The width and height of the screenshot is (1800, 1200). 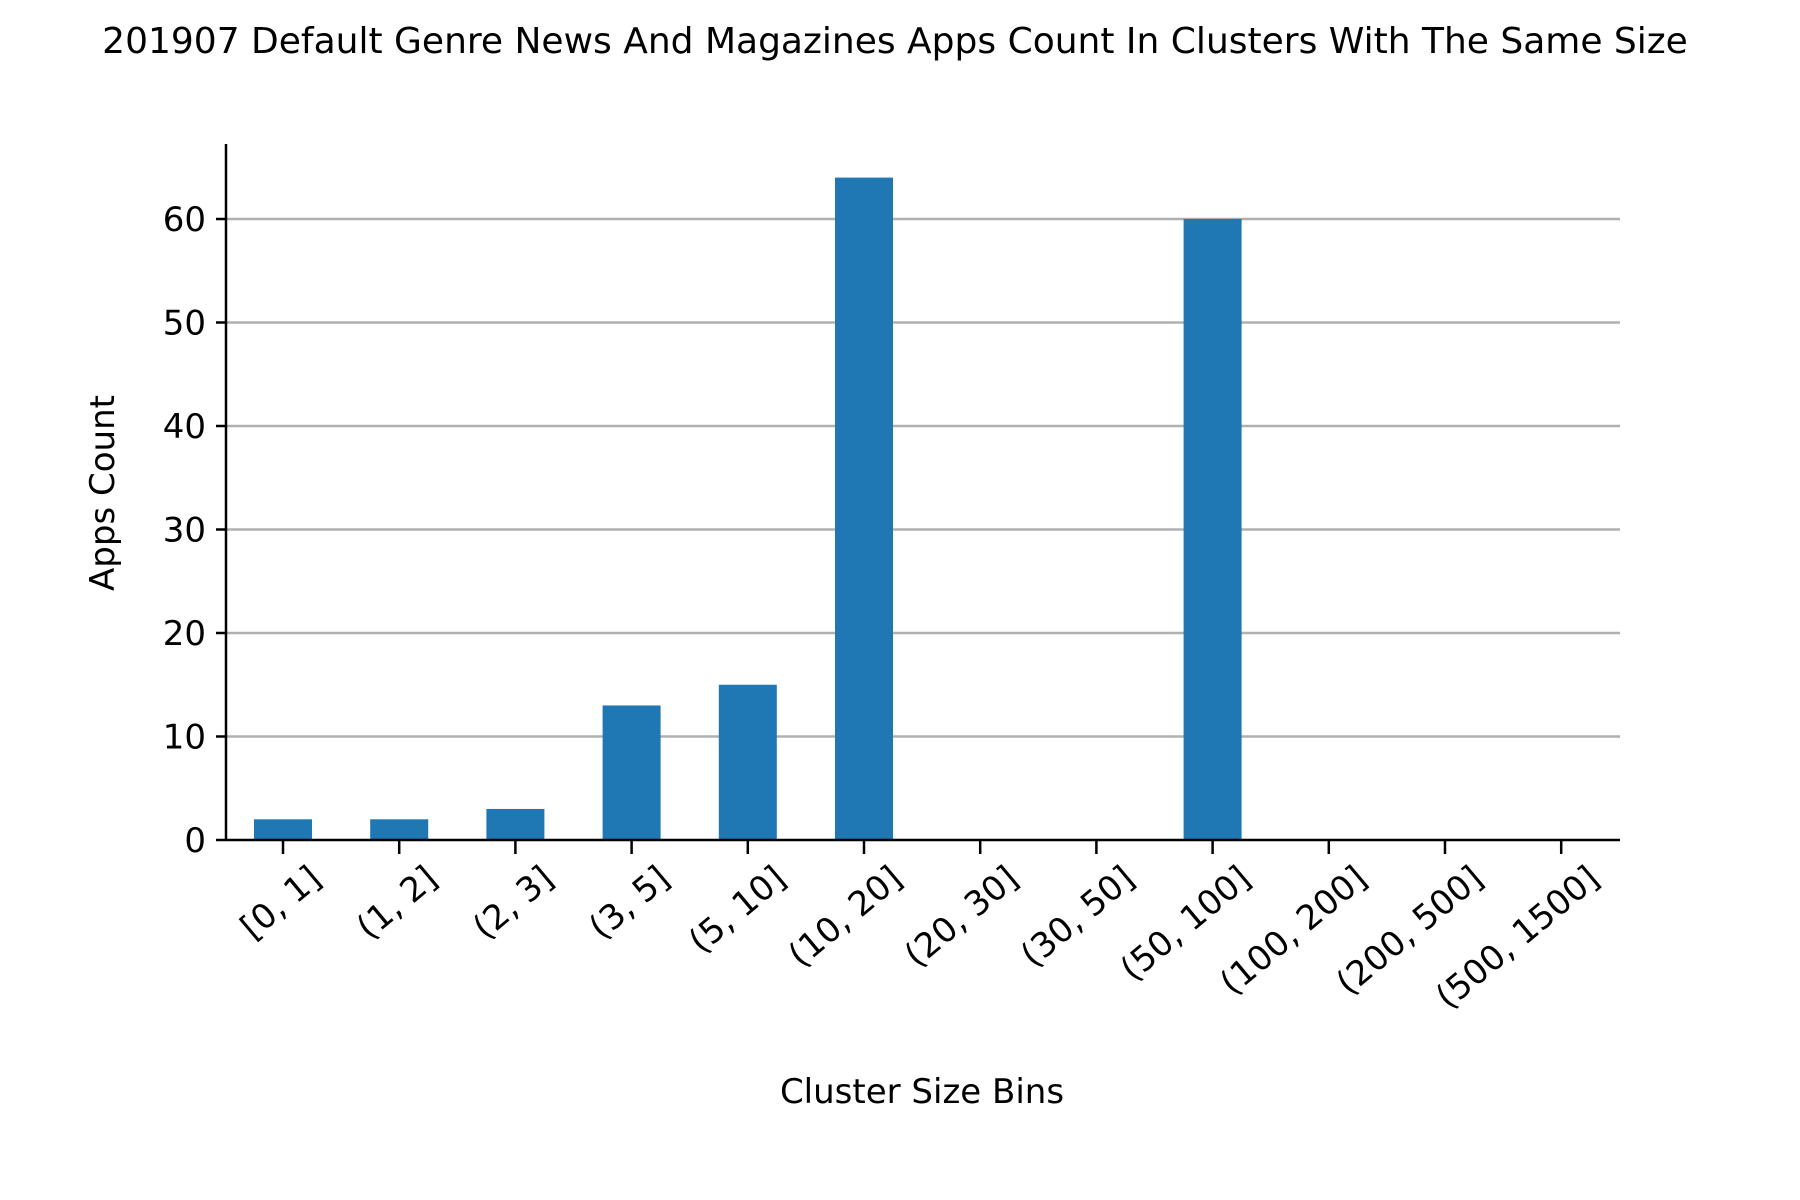 I want to click on x-tick-label: (5, 10], so click(x=737, y=909).